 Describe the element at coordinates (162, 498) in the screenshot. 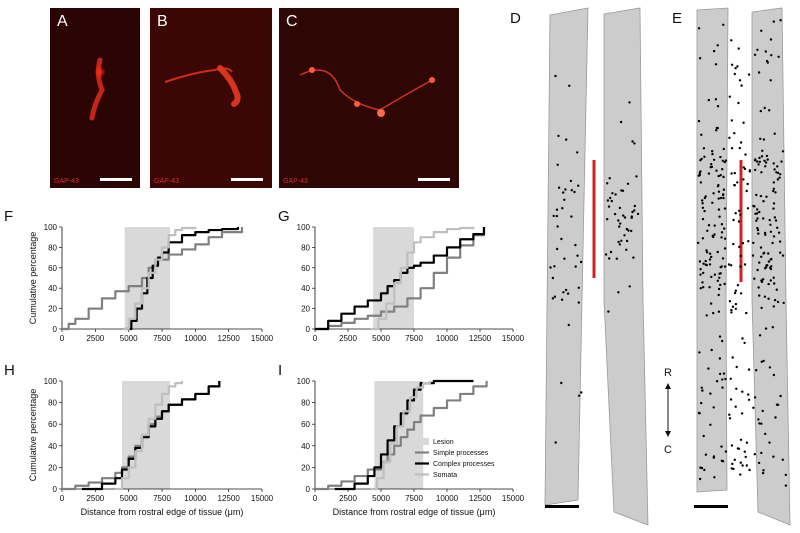

I see `x-tick-label: 7500` at that location.